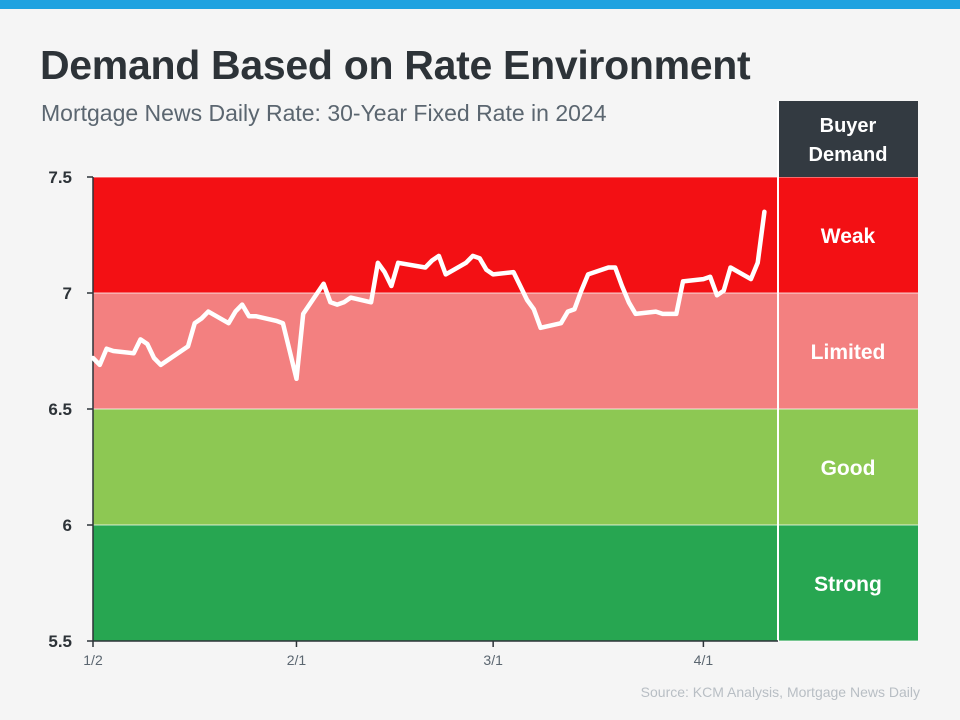 The image size is (960, 720). Describe the element at coordinates (67, 525) in the screenshot. I see `y-tick-label: 6` at that location.